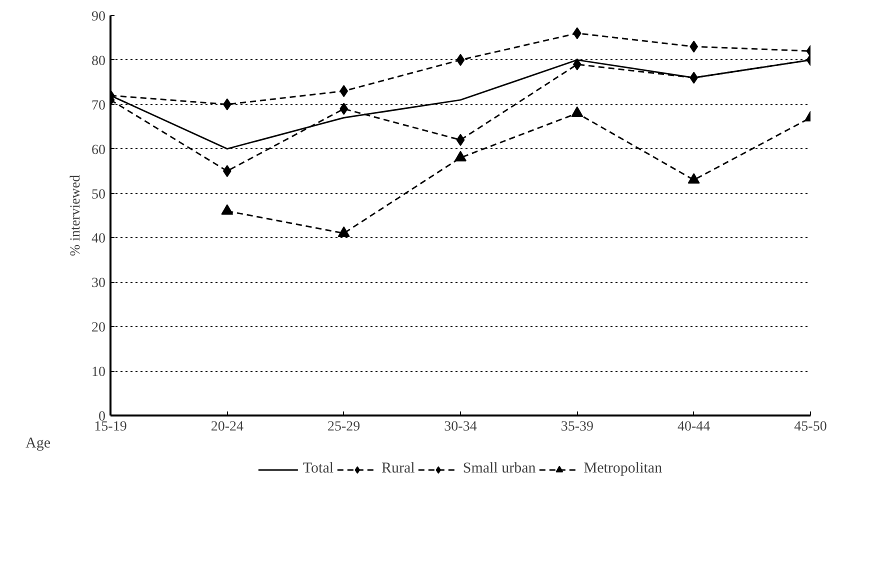 The width and height of the screenshot is (875, 561). What do you see at coordinates (227, 427) in the screenshot?
I see `x-tick-label: 20-24` at bounding box center [227, 427].